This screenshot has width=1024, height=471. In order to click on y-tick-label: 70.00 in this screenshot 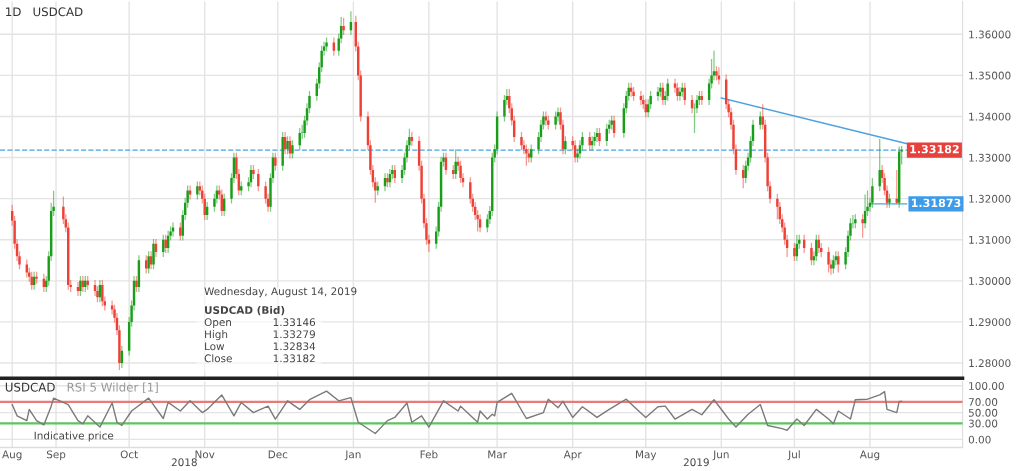, I will do `click(983, 402)`.